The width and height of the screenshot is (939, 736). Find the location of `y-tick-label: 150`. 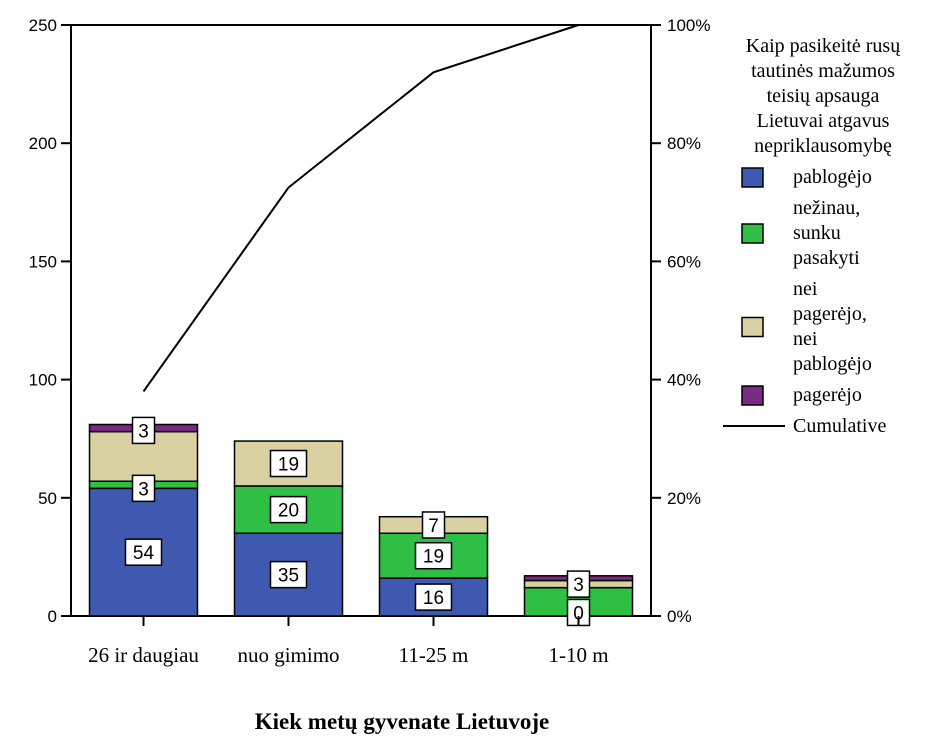

y-tick-label: 150 is located at coordinates (43, 261).